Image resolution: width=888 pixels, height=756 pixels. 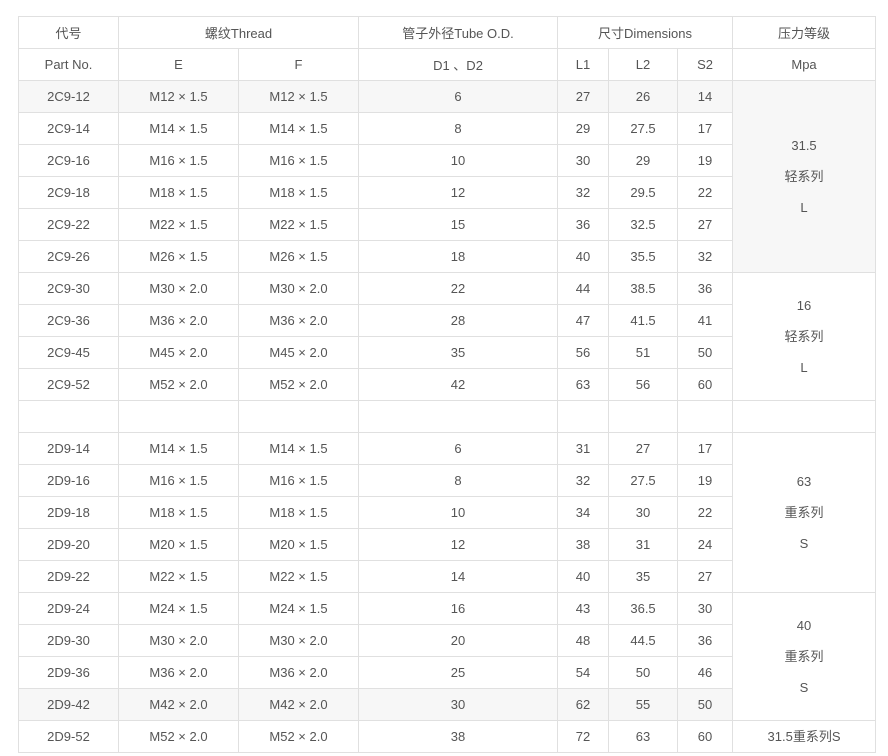 I want to click on l2-cell: 55, so click(x=643, y=704).